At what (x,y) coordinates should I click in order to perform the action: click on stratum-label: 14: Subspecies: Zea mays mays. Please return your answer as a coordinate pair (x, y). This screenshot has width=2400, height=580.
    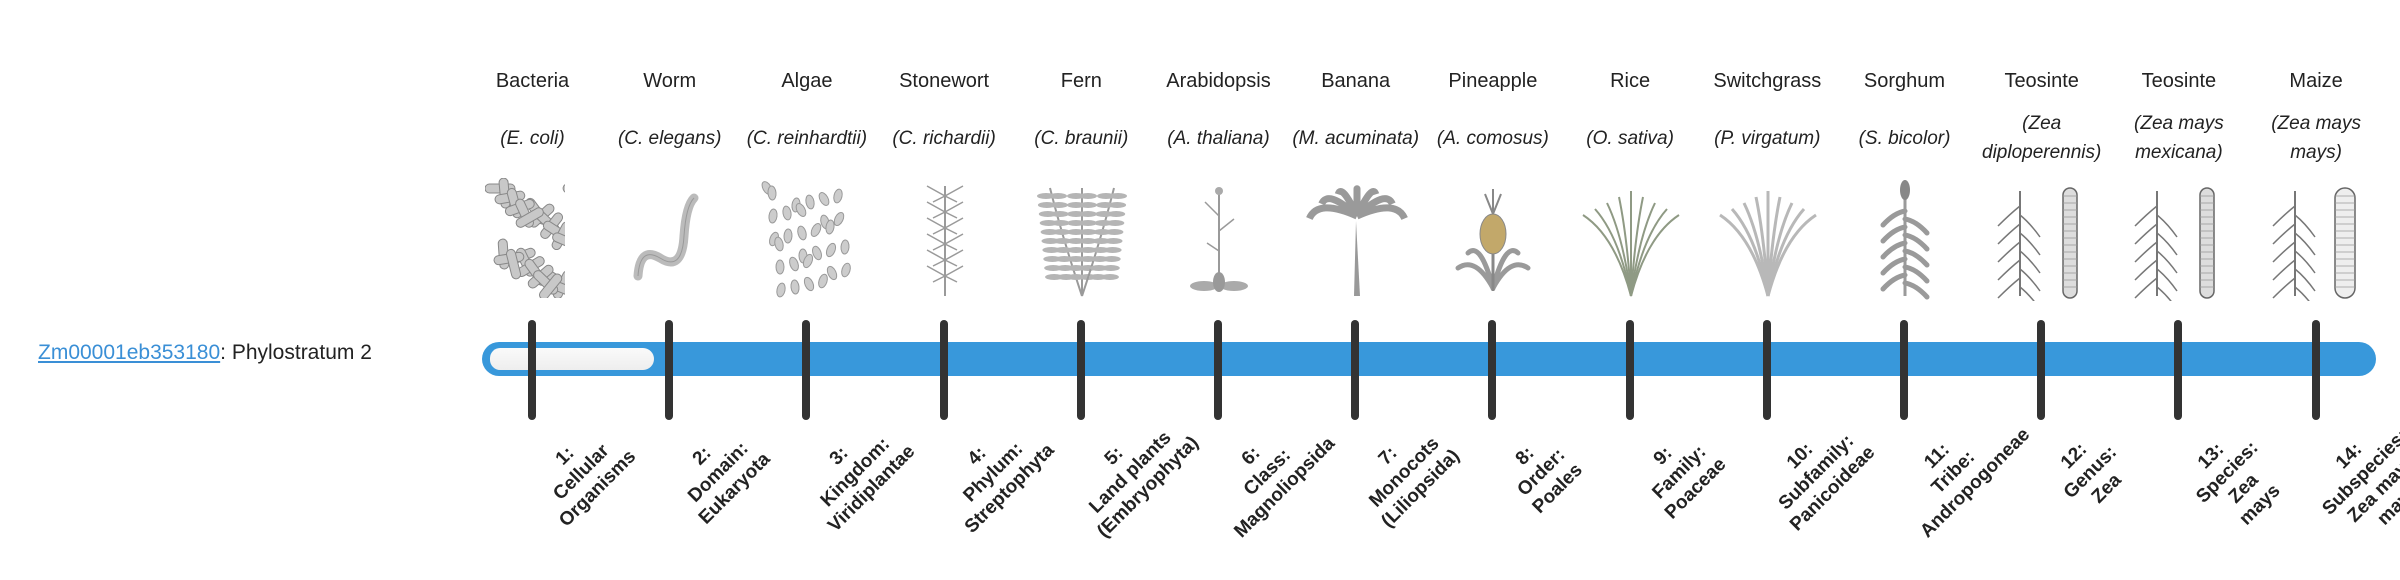
    Looking at the image, I should click on (2347, 480).